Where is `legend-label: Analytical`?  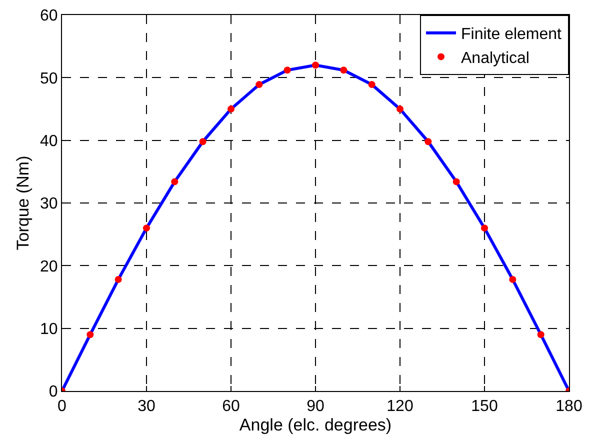
legend-label: Analytical is located at coordinates (495, 58).